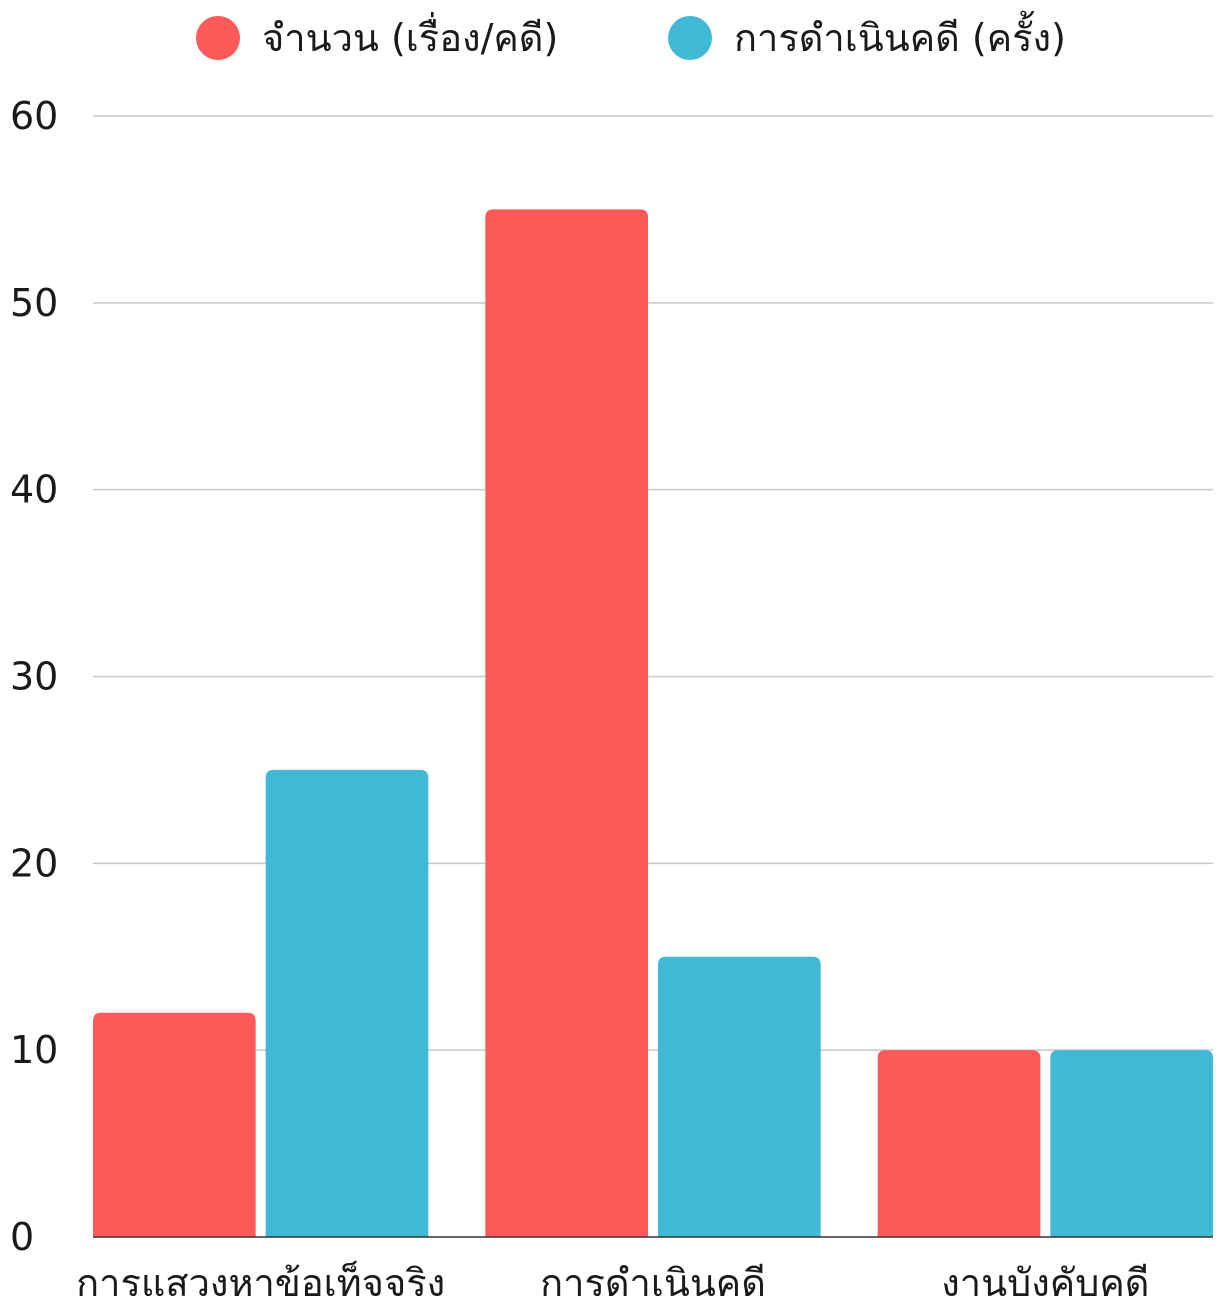 The image size is (1219, 1304). I want to click on y-tick-label: 40, so click(34, 490).